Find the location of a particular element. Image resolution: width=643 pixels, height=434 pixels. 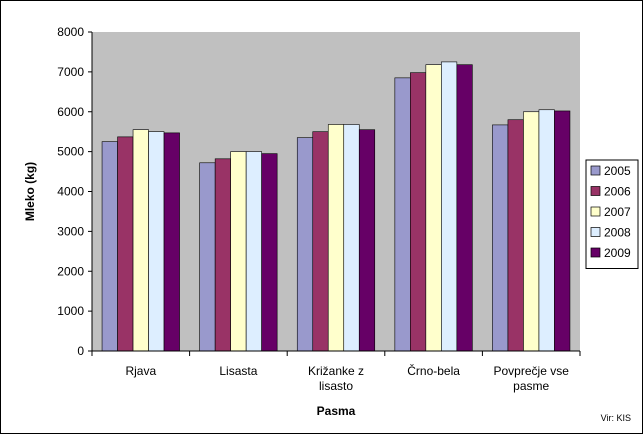

legend-swatch-2009 is located at coordinates (595, 252).